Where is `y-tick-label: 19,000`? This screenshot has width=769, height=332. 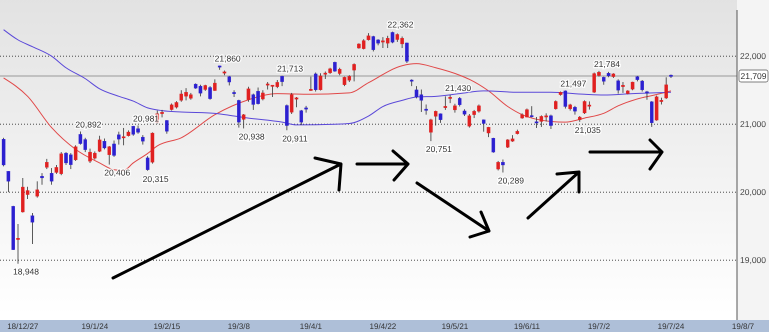 y-tick-label: 19,000 is located at coordinates (753, 260).